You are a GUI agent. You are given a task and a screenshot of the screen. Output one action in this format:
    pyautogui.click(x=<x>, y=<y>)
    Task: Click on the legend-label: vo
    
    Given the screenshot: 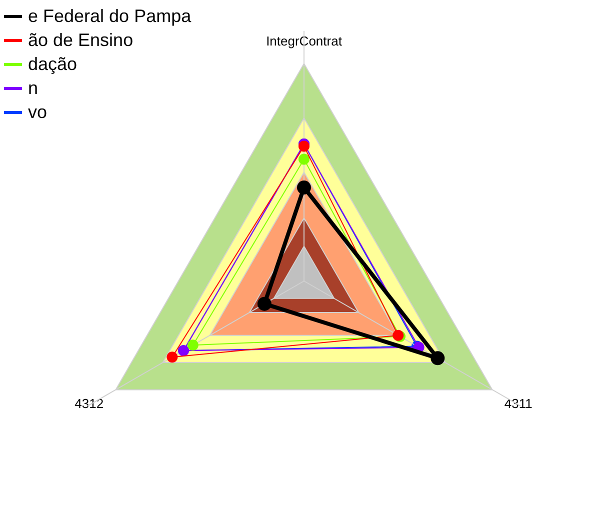 What is the action you would take?
    pyautogui.click(x=38, y=112)
    